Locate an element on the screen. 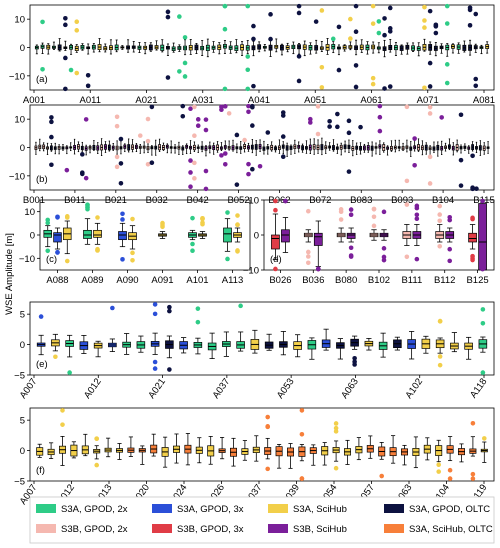 The image size is (500, 548). box-b125-box is located at coordinates (482, 237).